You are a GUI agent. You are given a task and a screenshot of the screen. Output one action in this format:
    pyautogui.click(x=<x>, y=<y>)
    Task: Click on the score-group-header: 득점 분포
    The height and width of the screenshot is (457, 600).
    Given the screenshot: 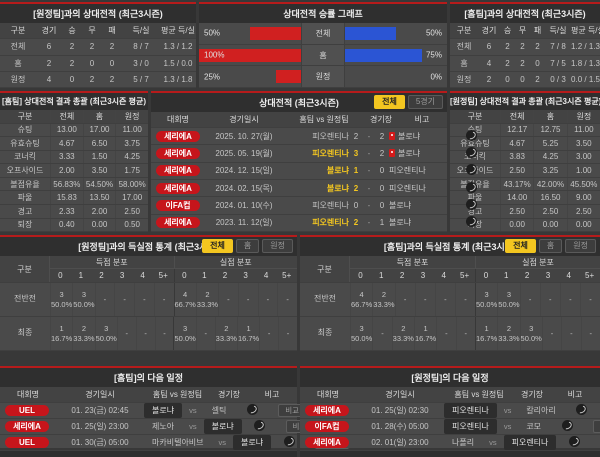 What is the action you would take?
    pyautogui.click(x=112, y=262)
    